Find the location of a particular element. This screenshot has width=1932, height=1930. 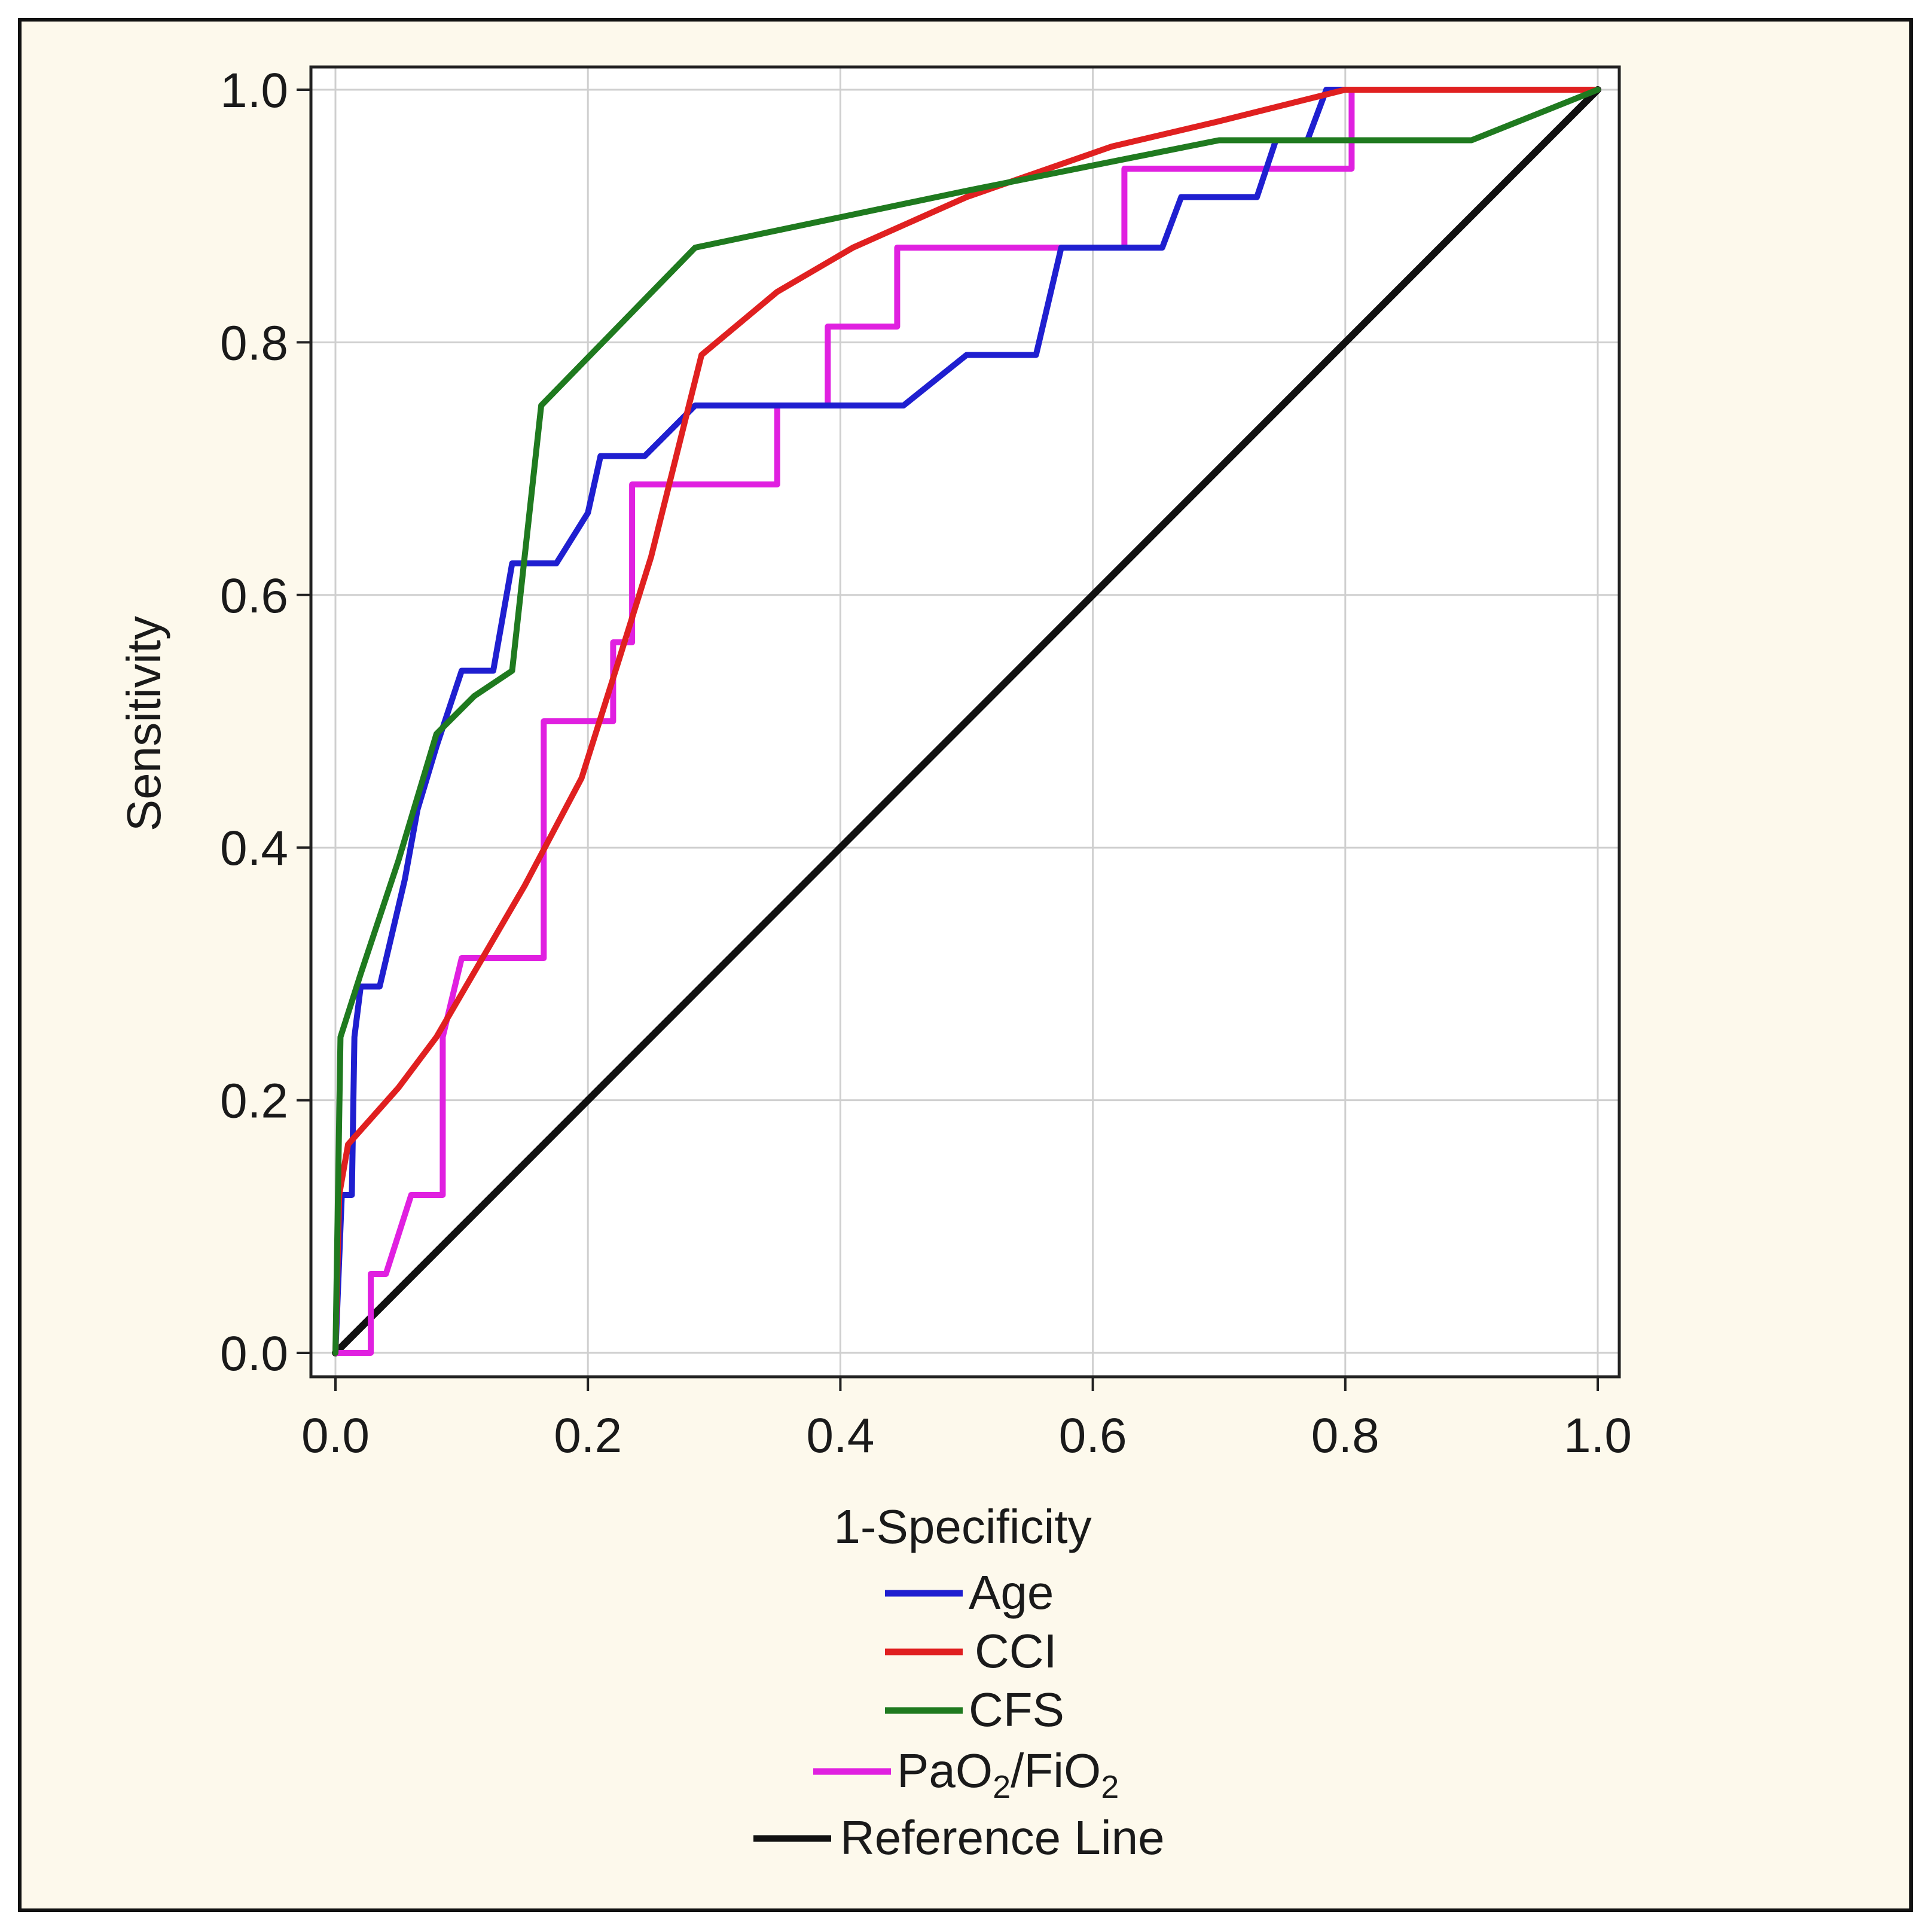

x-tick-label: 0.6 is located at coordinates (1093, 1435).